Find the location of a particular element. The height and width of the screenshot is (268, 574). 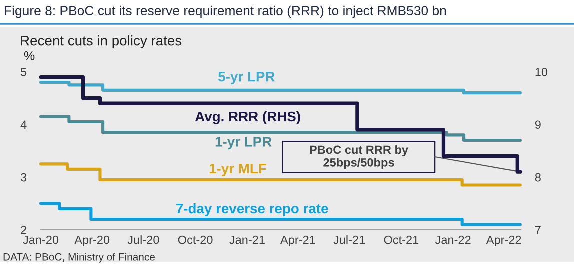

series-label: 1-yr LPR is located at coordinates (244, 143).